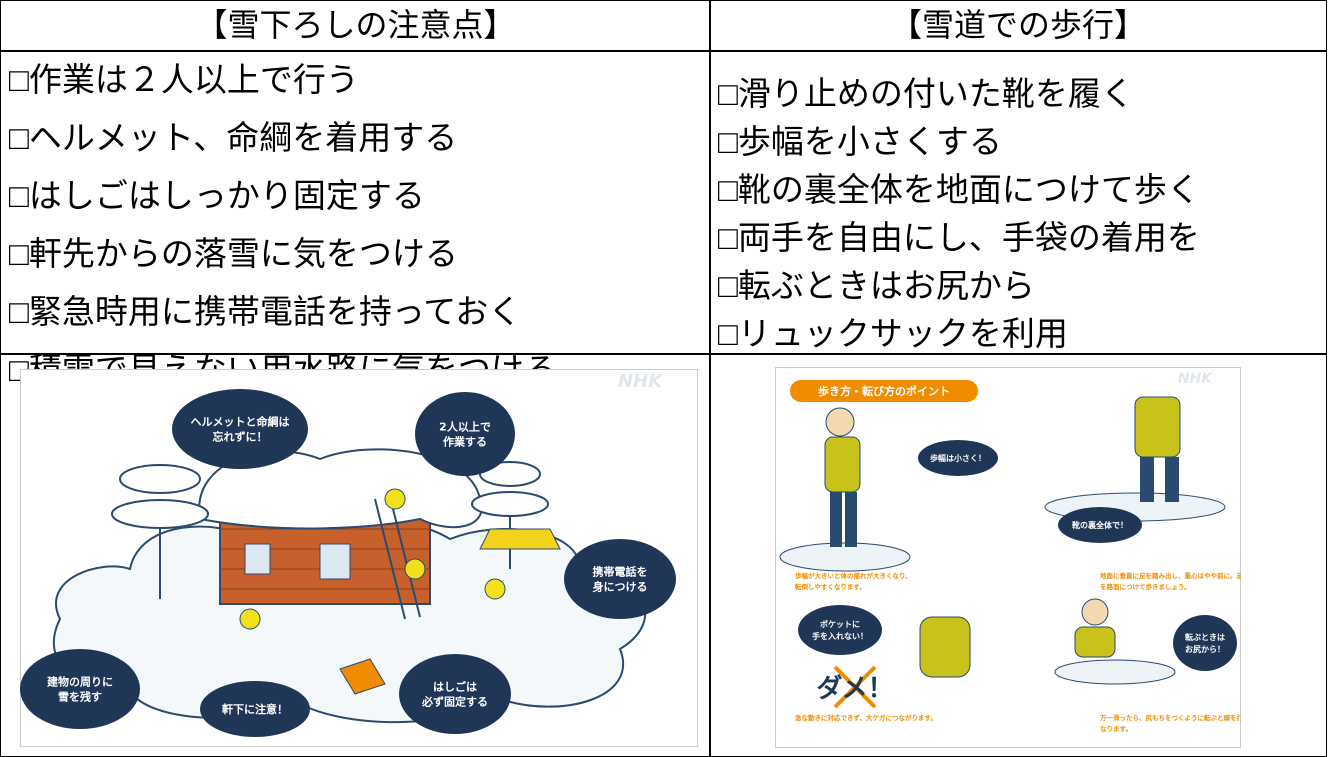 Image resolution: width=1331 pixels, height=757 pixels. Describe the element at coordinates (1205, 649) in the screenshot. I see `bubble-text: お尻から！` at that location.